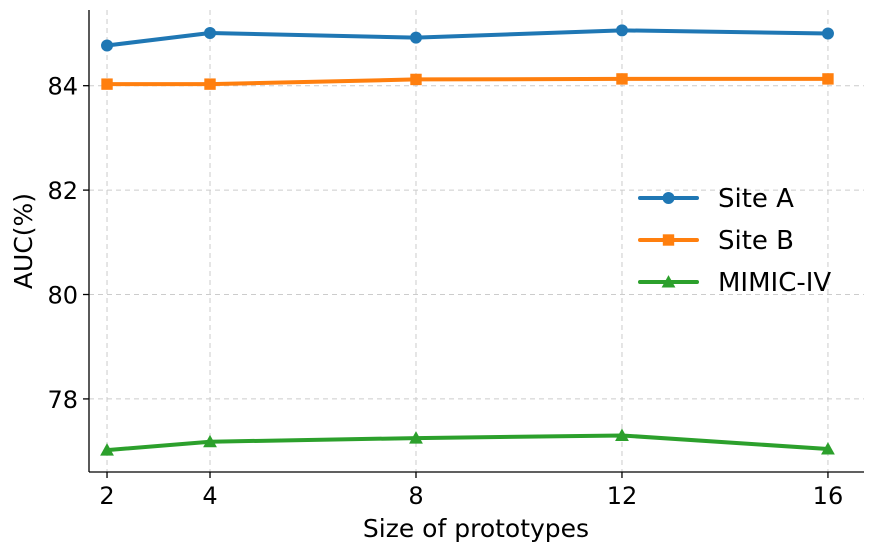 The width and height of the screenshot is (873, 553). What do you see at coordinates (62, 87) in the screenshot?
I see `y-tick-label: 84` at bounding box center [62, 87].